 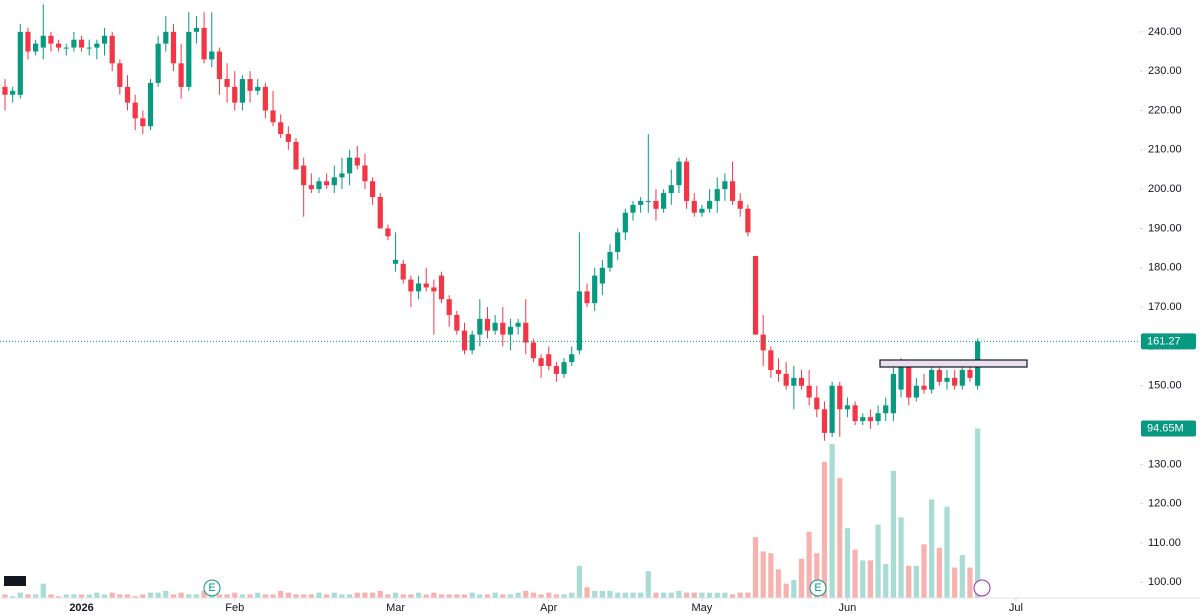 What do you see at coordinates (1164, 543) in the screenshot?
I see `y-tick-label: 110.00` at bounding box center [1164, 543].